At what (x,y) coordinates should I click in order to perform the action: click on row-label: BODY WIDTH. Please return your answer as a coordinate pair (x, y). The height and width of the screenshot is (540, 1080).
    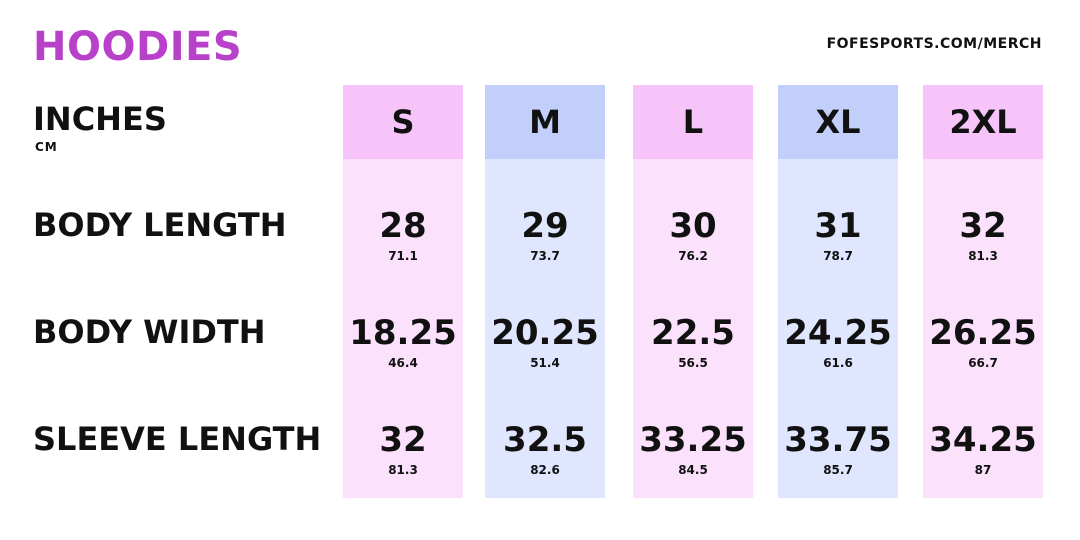
    Looking at the image, I should click on (149, 332).